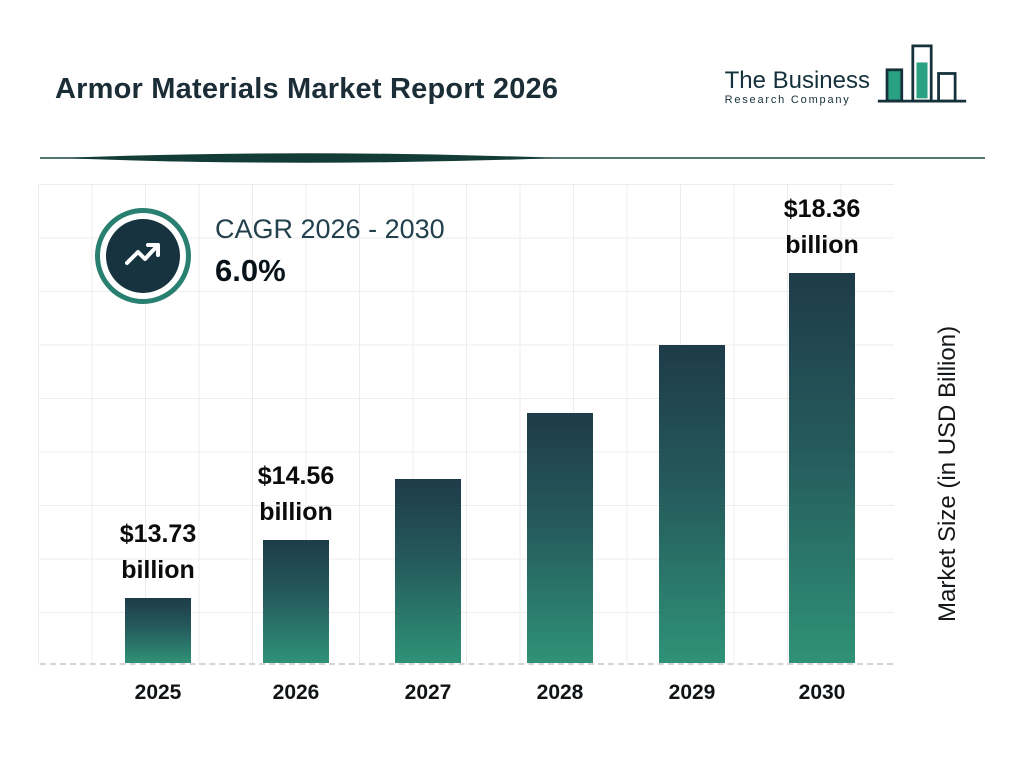 This screenshot has width=1024, height=768. I want to click on logo-line1: The Business, so click(797, 80).